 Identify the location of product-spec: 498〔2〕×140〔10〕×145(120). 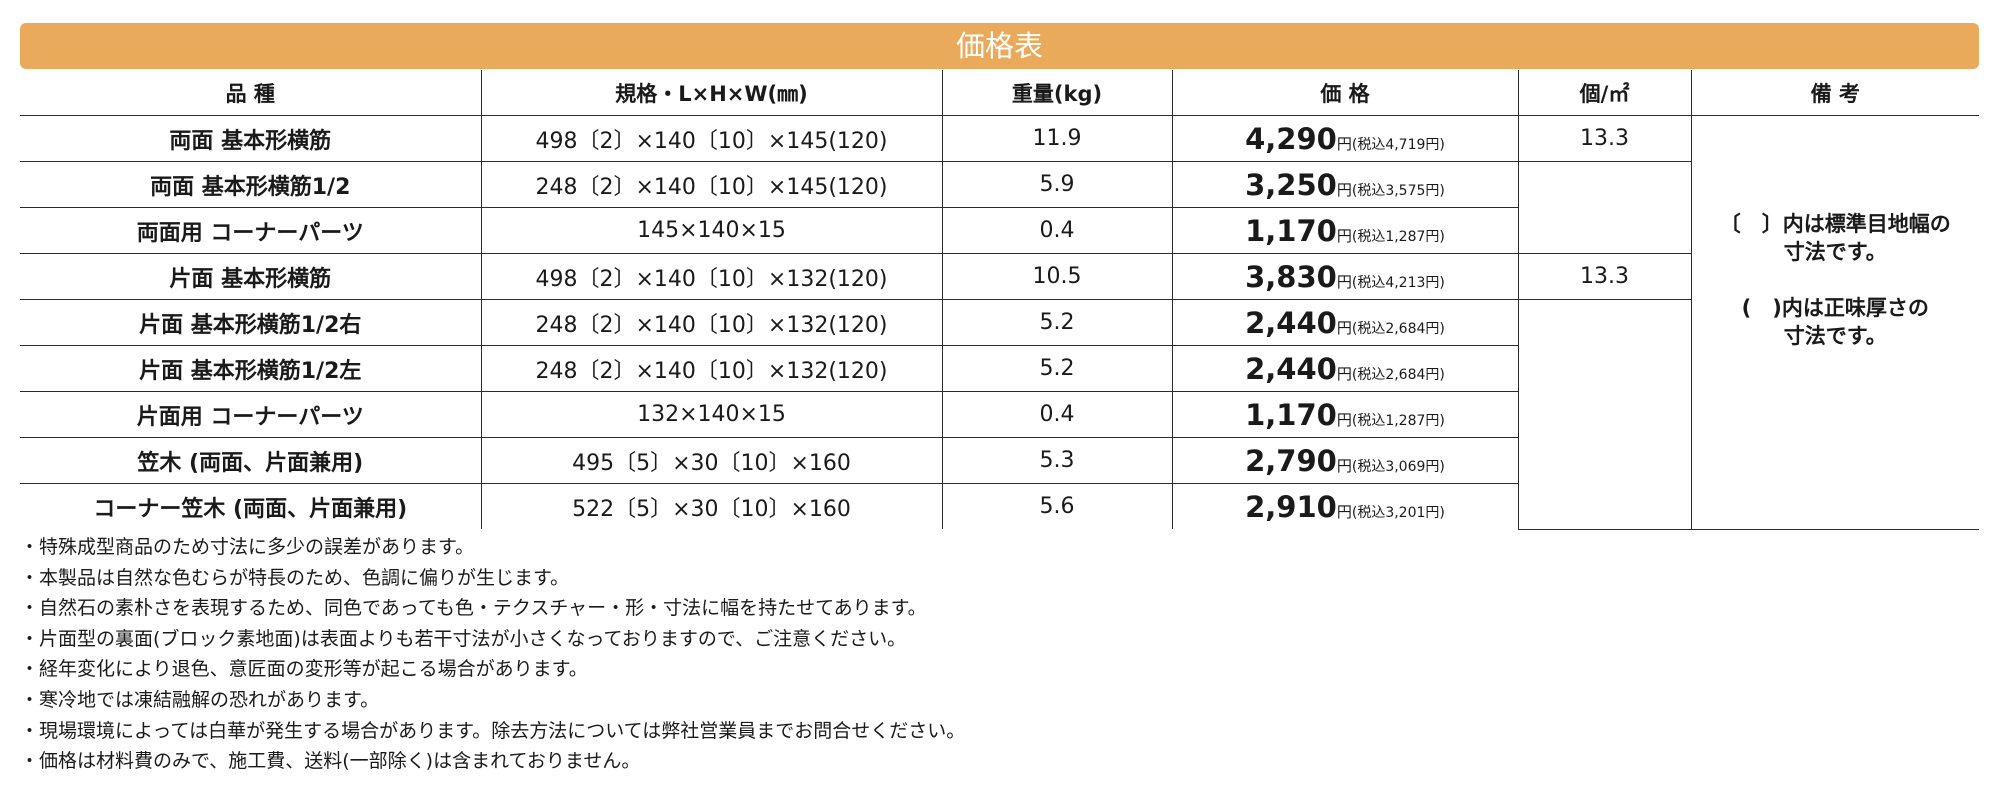
(711, 138).